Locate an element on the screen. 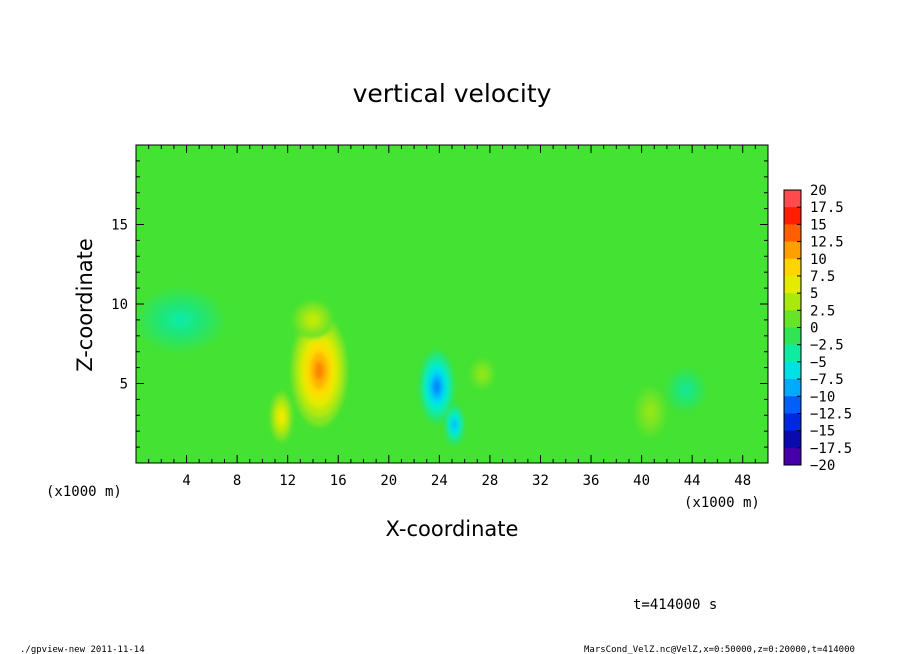 This screenshot has height=654, width=904. colorbar-label: 10 is located at coordinates (818, 260).